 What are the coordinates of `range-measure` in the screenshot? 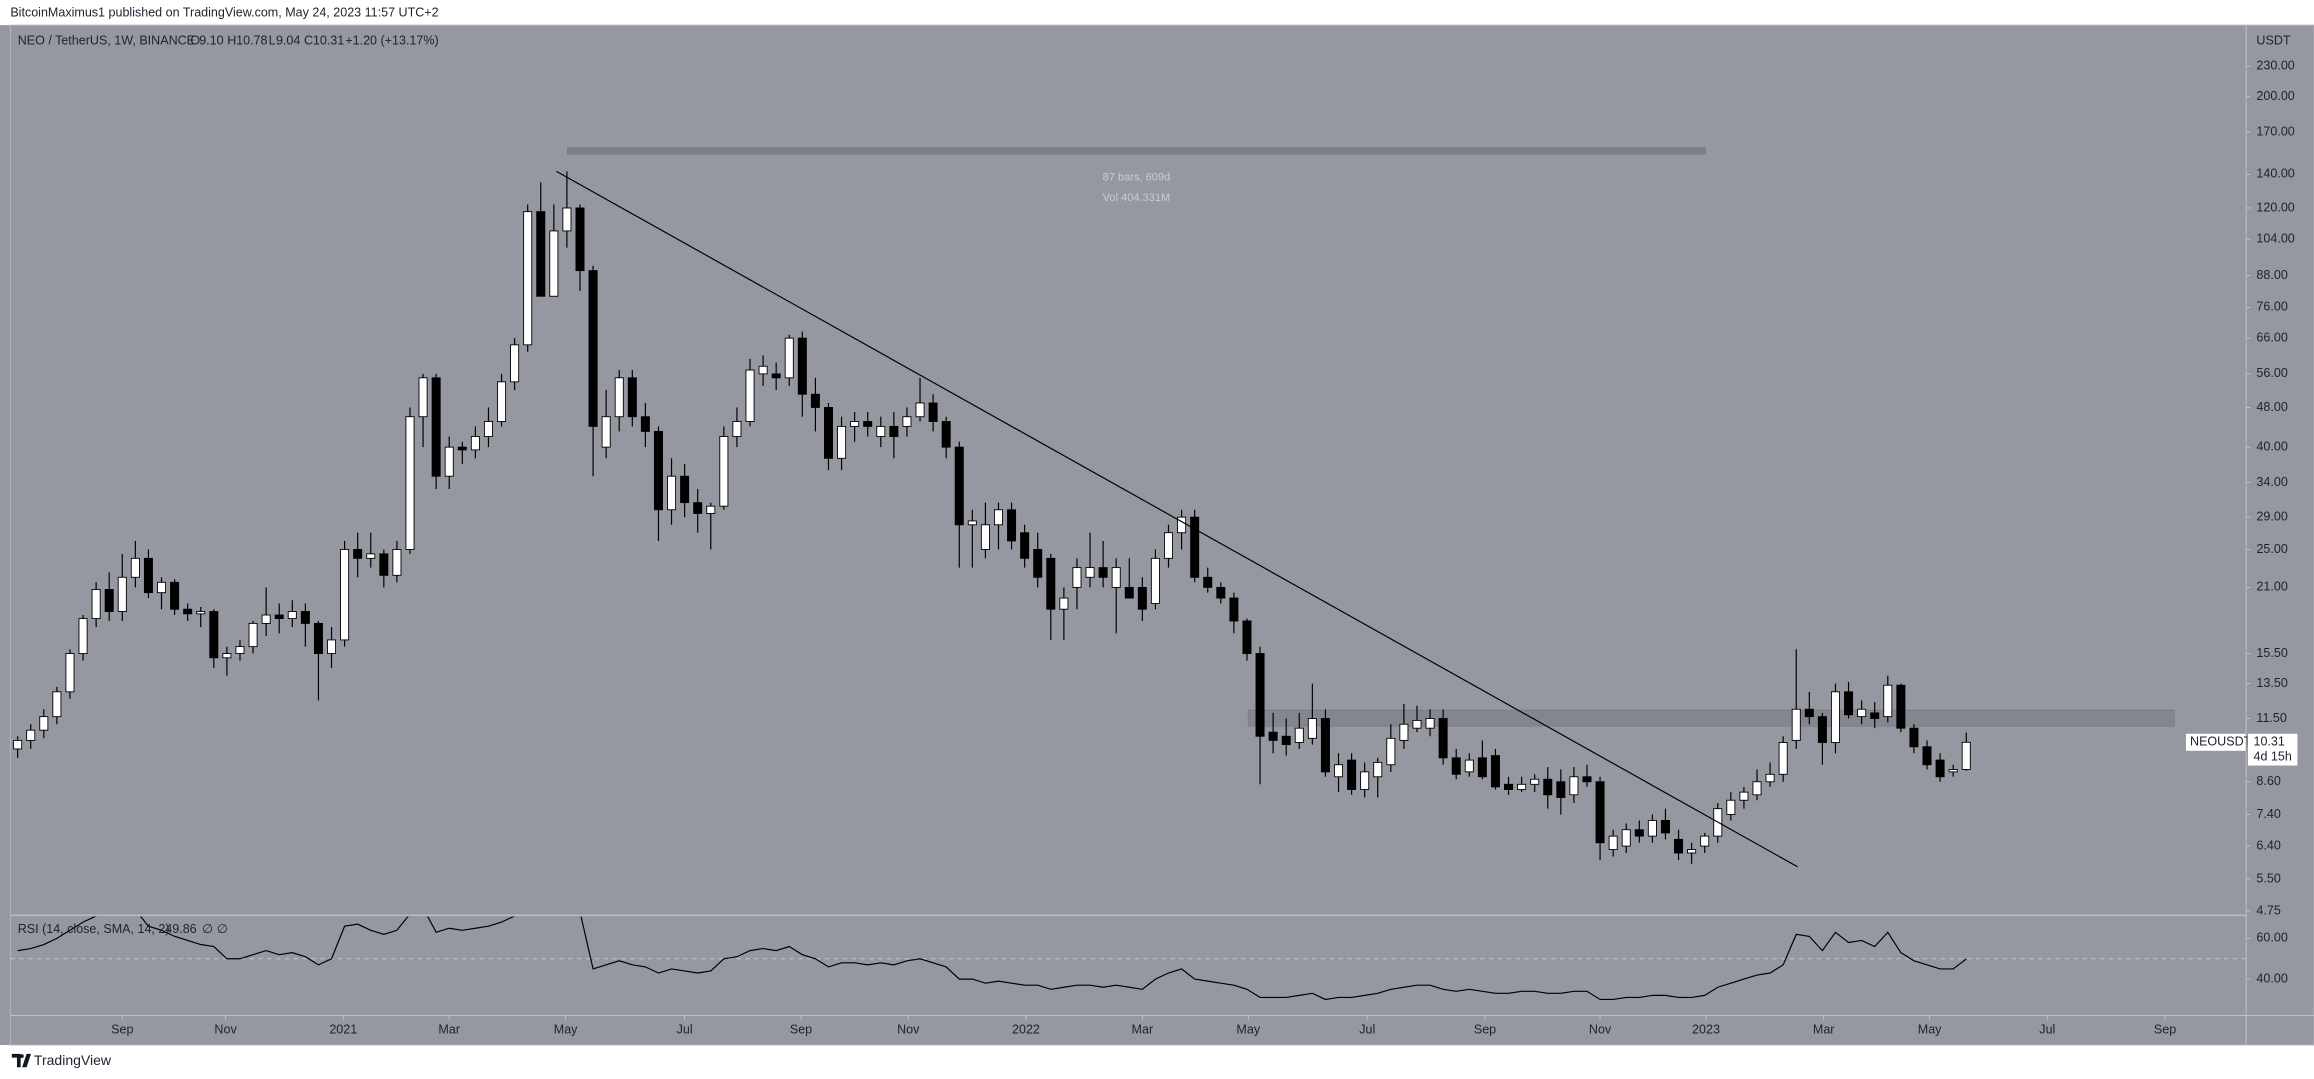 It's located at (1136, 151).